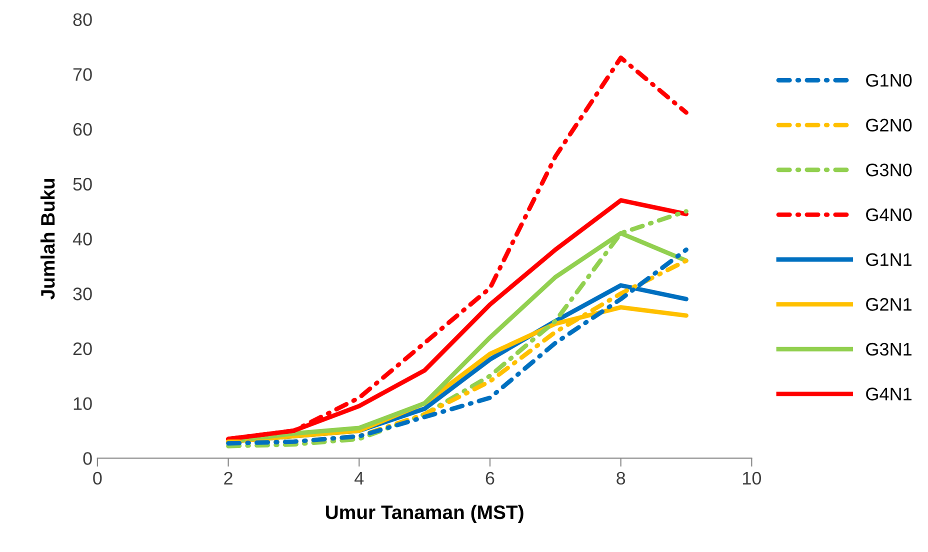 The image size is (928, 552). What do you see at coordinates (752, 478) in the screenshot?
I see `x-tick-label: 10` at bounding box center [752, 478].